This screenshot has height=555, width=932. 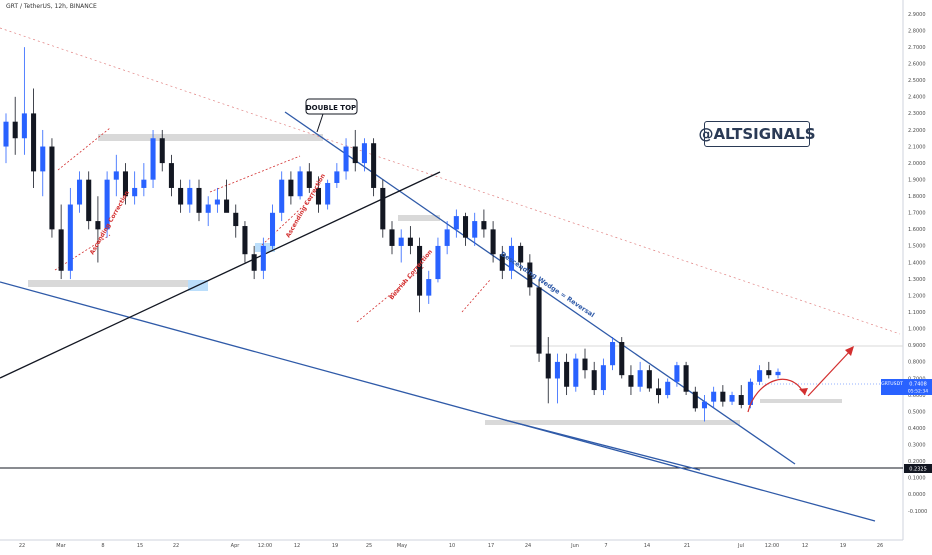 What do you see at coordinates (61, 546) in the screenshot?
I see `time-tick-label: Mar` at bounding box center [61, 546].